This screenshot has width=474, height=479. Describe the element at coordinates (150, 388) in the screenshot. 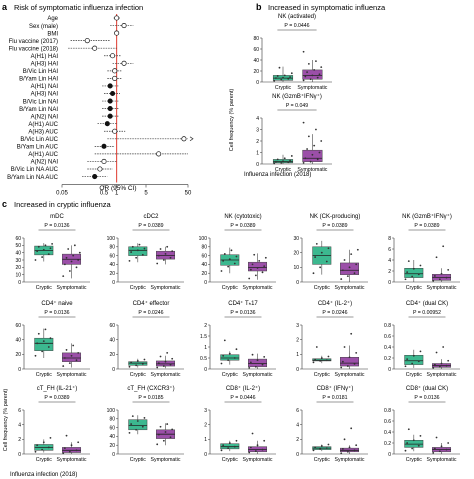

I see `boxplot-title: cT_FH (CXCR3⁺)` at that location.